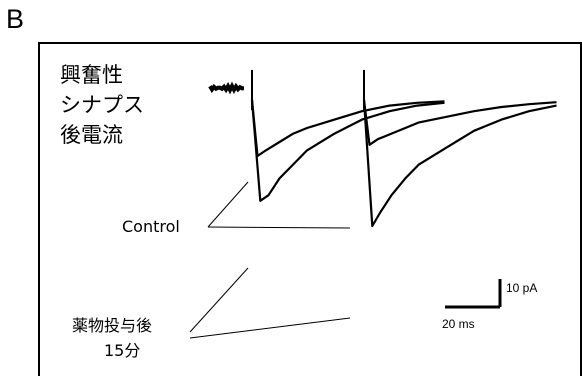 Image resolution: width=582 pixels, height=376 pixels. I want to click on scale-bar-current-label: 10 pA, so click(521, 288).